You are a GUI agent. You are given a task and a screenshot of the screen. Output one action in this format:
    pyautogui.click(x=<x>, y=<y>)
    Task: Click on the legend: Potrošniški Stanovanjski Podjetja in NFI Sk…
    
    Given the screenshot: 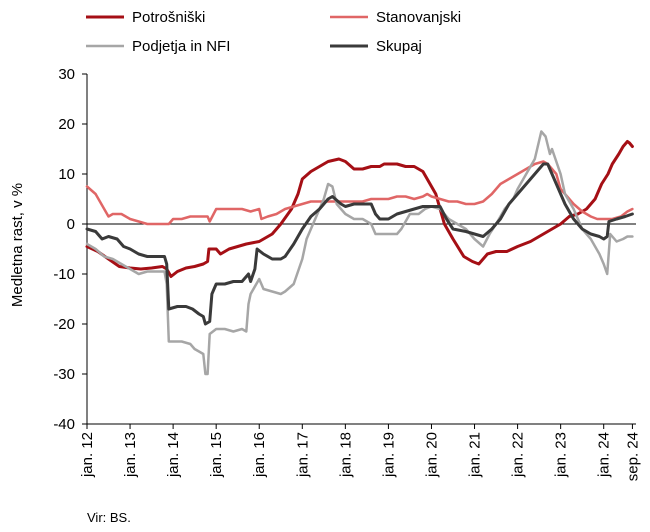 What is the action you would take?
    pyautogui.click(x=273, y=32)
    